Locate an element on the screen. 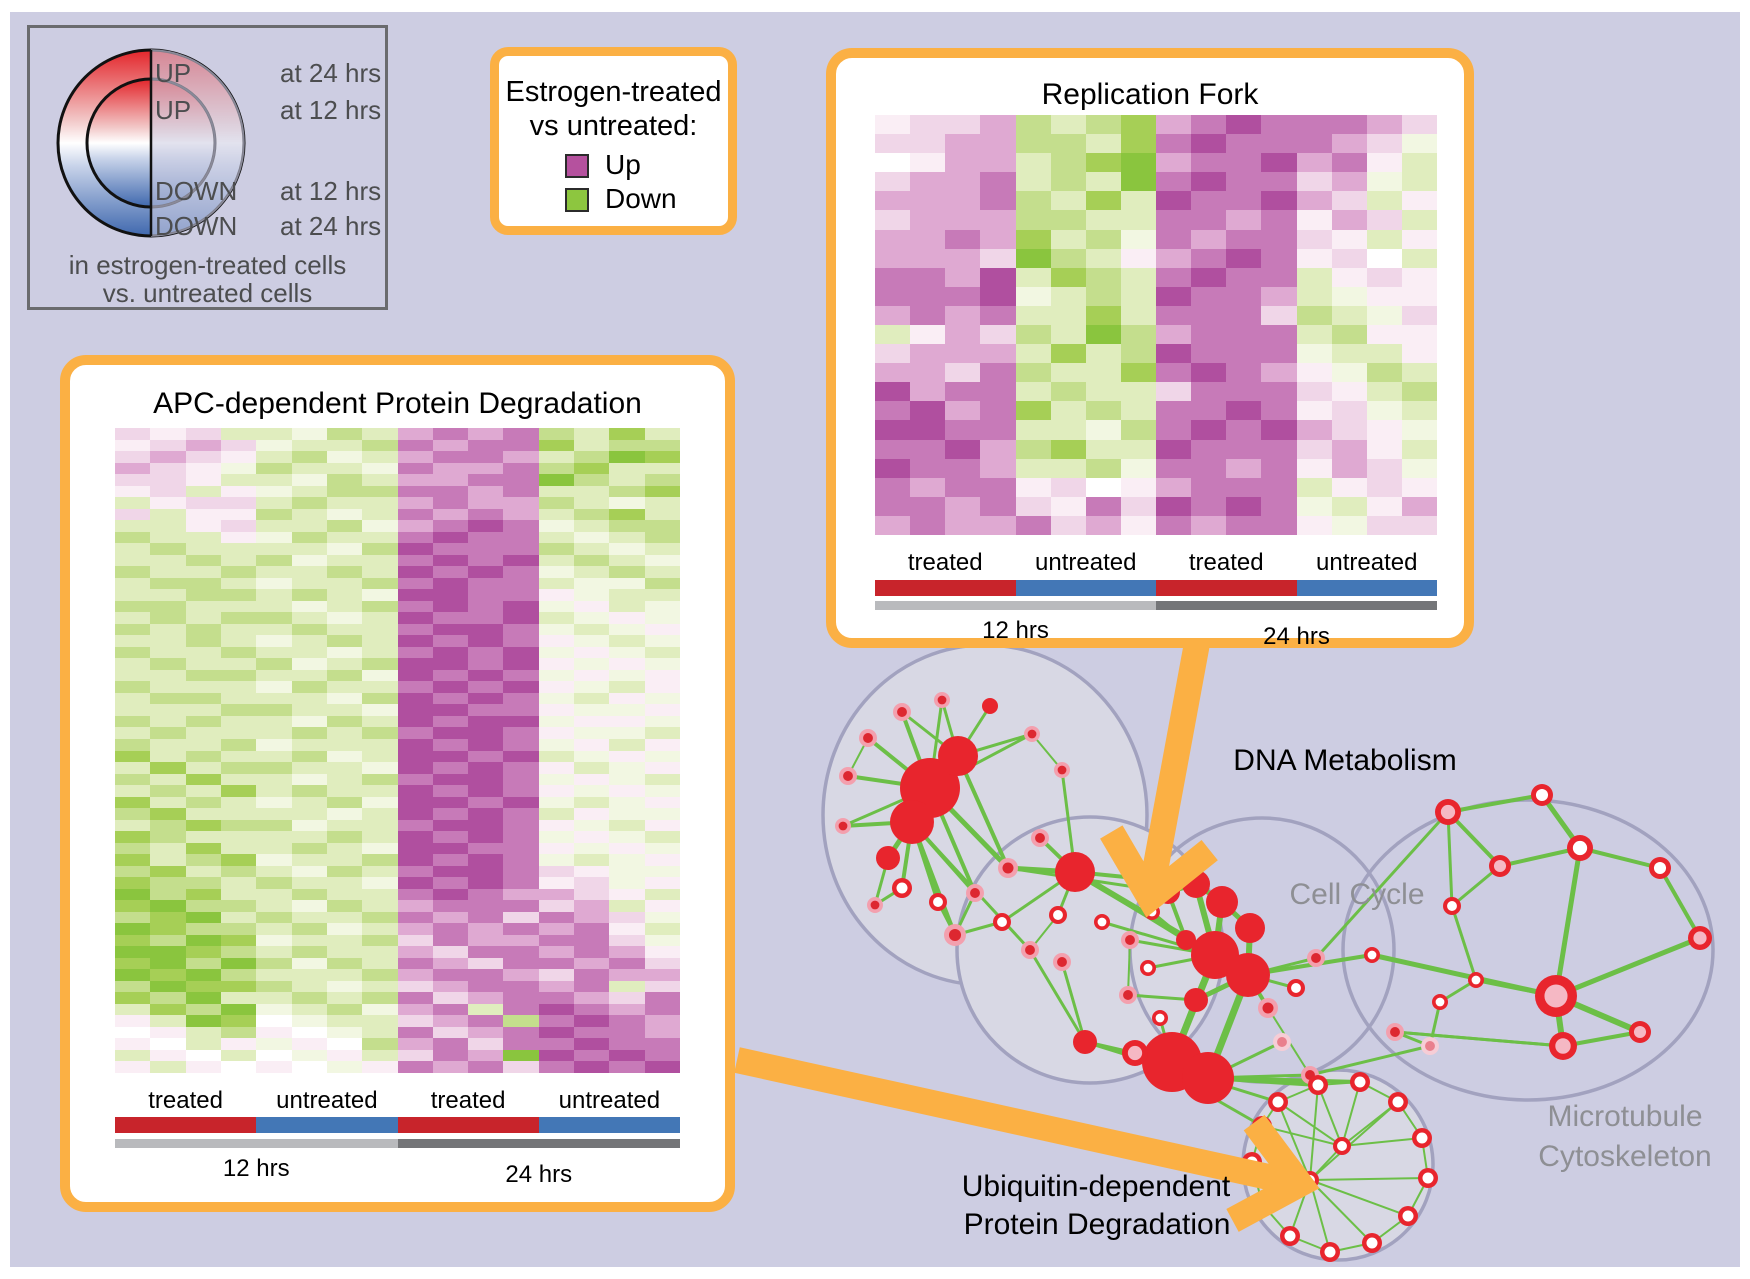  group-label-untreated-3: untreated is located at coordinates (1367, 562).